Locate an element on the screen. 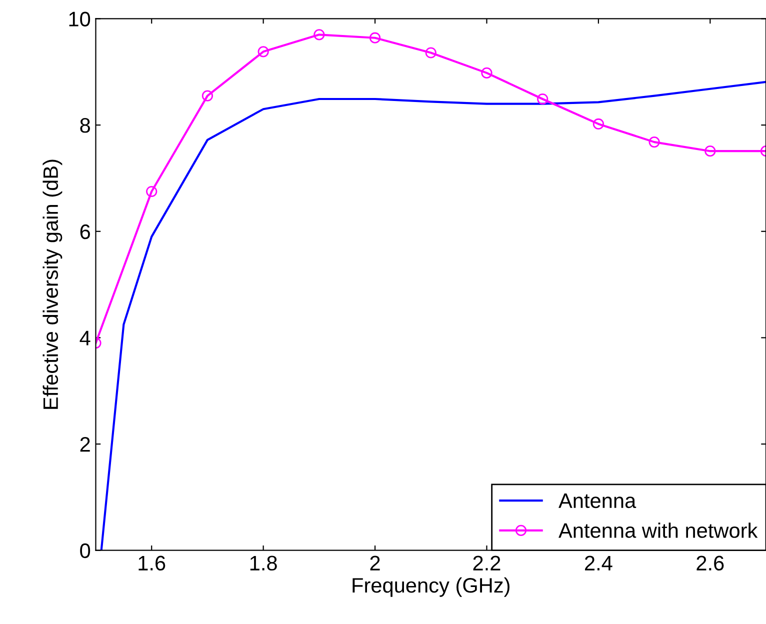 This screenshot has width=766, height=624. x-tick-label: 1.8 is located at coordinates (263, 563).